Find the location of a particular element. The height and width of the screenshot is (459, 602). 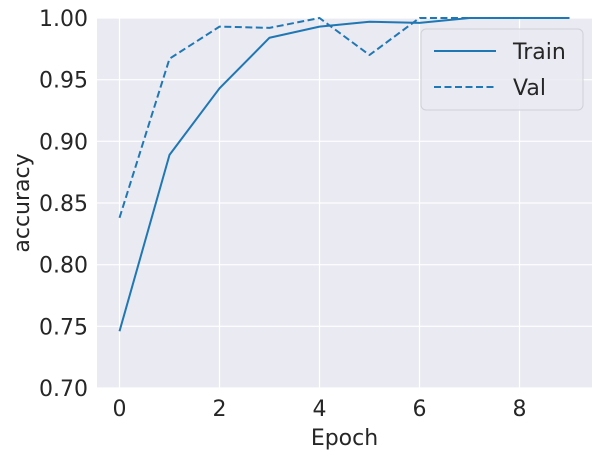

legend-box is located at coordinates (502, 69).